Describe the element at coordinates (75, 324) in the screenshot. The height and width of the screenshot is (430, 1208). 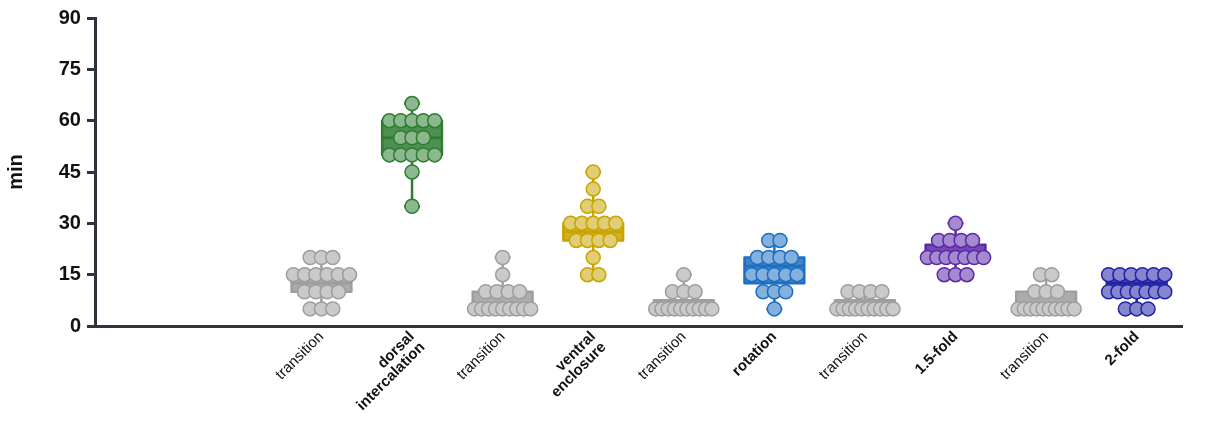
I see `y-tick-label: 0` at that location.